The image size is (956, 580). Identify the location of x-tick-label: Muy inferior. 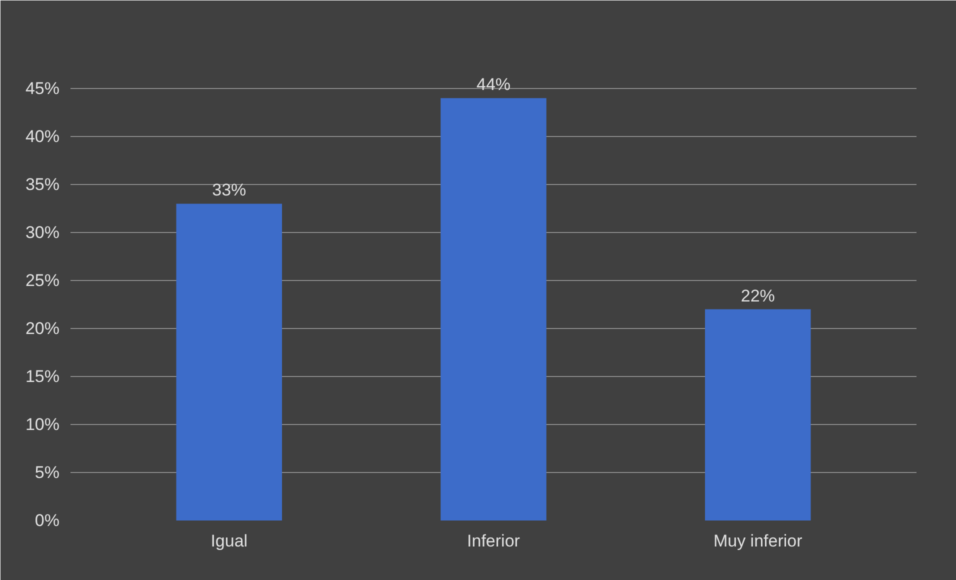
(758, 541).